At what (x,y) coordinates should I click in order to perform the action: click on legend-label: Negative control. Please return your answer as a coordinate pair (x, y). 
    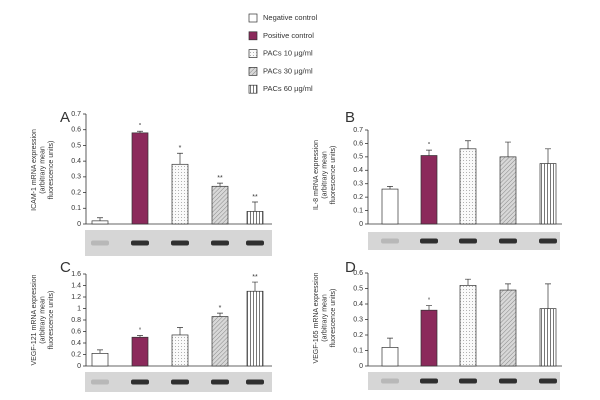
    Looking at the image, I should click on (290, 17).